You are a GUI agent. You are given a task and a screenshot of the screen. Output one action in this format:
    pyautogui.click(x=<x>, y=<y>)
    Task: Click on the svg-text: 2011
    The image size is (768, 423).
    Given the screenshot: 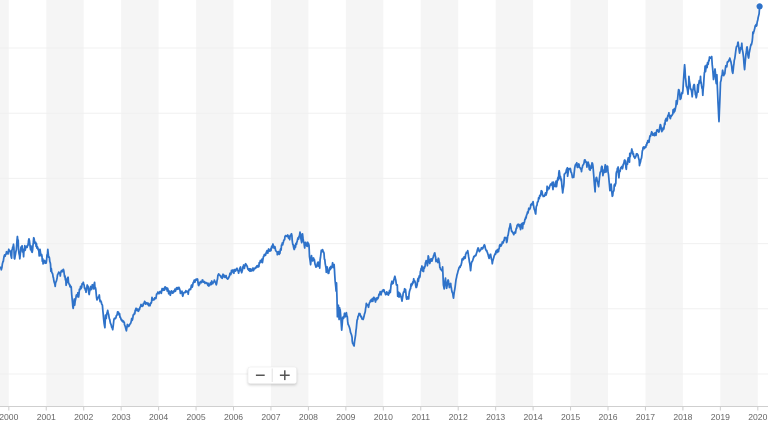 What is the action you would take?
    pyautogui.click(x=421, y=417)
    